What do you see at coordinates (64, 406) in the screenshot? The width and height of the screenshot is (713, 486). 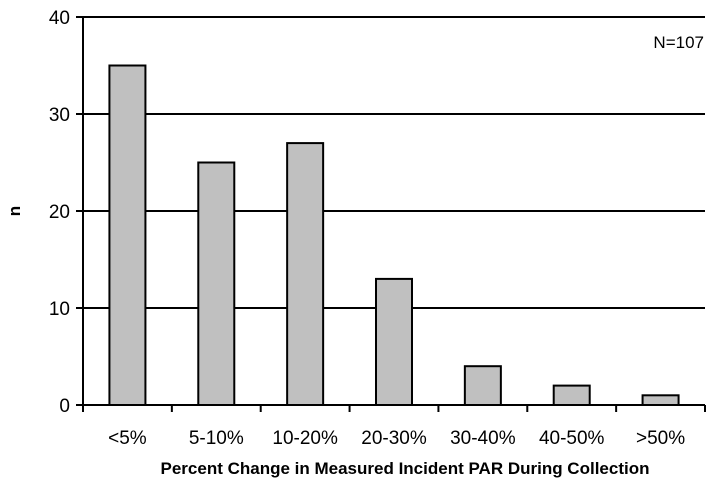 I see `y-tick-label: 0` at bounding box center [64, 406].